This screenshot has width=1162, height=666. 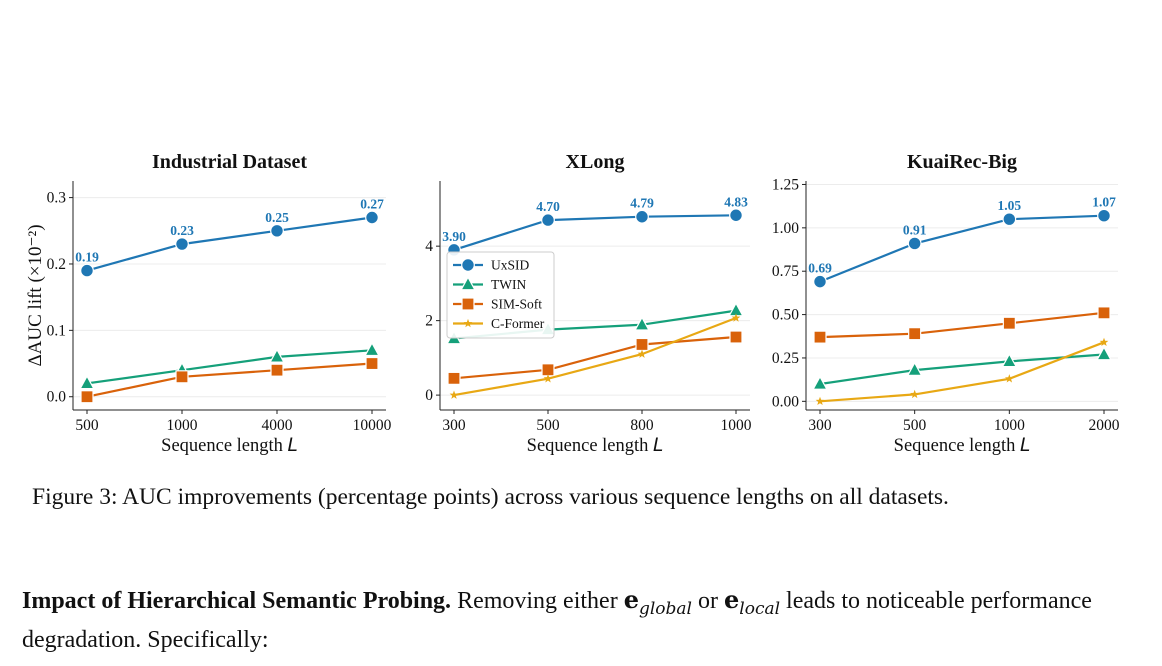 What do you see at coordinates (642, 425) in the screenshot?
I see `x-tick-label: 800` at bounding box center [642, 425].